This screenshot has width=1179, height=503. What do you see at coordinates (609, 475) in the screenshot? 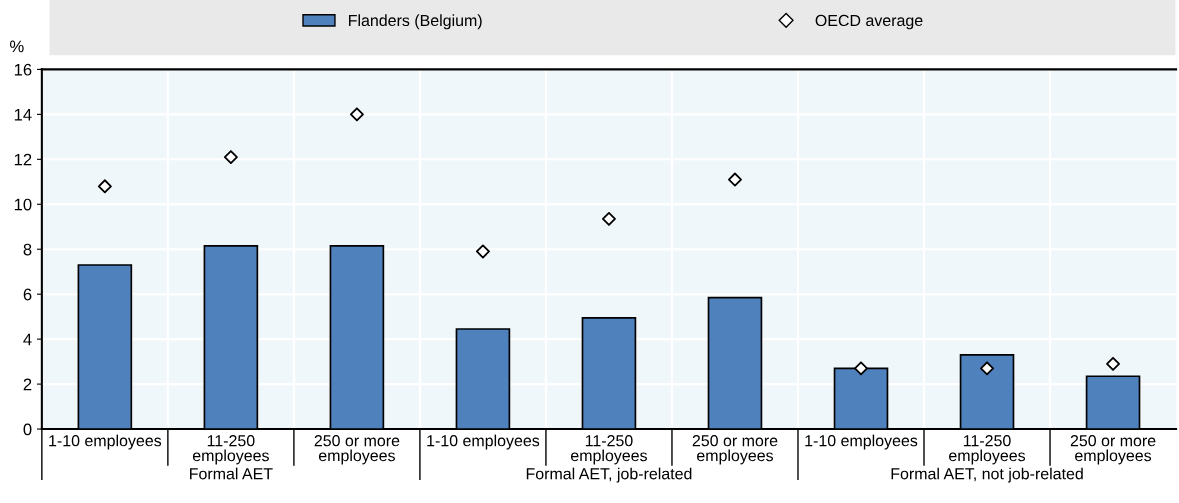
I see `text: Formal AET, job-related` at bounding box center [609, 475].